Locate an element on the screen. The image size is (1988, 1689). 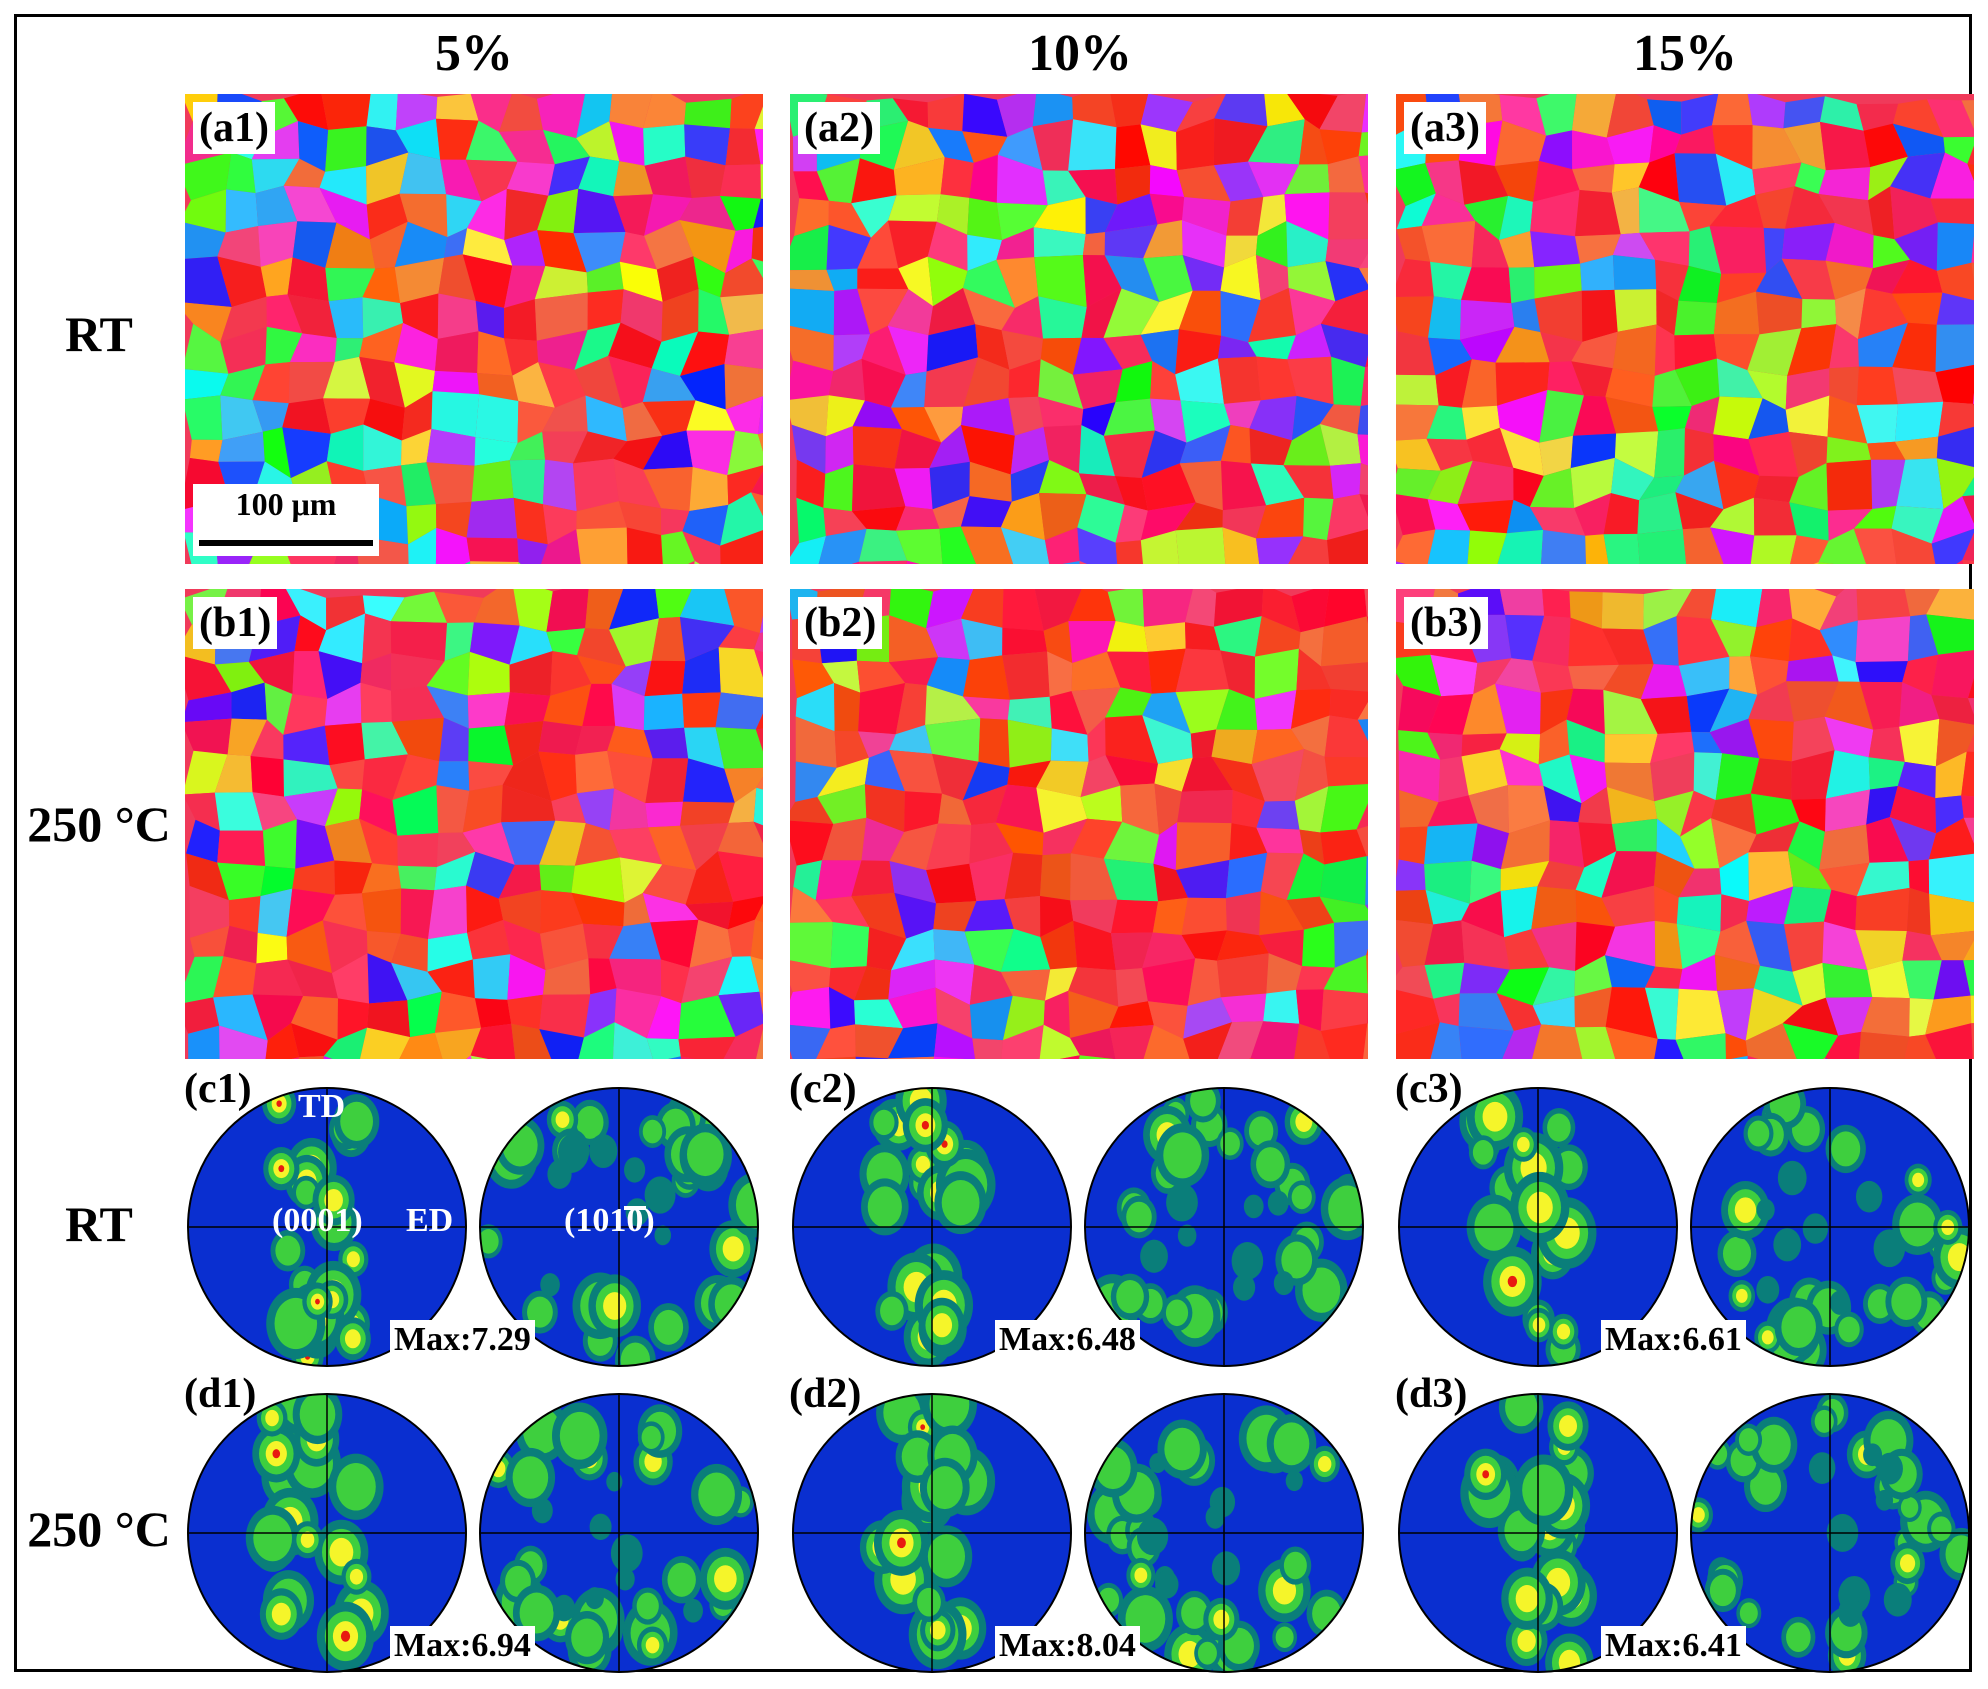
row-header-d: 250 °C is located at coordinates (99, 1529).